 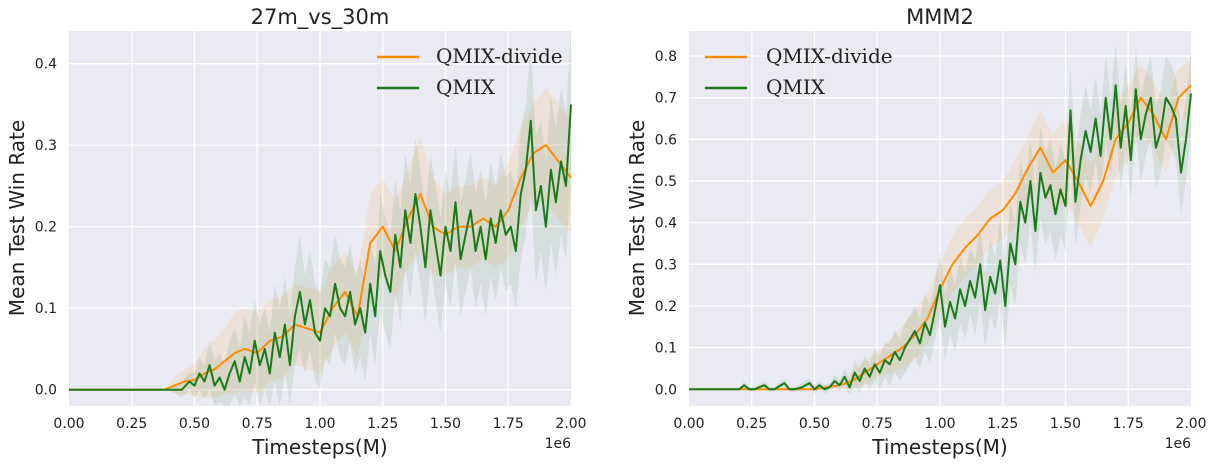 I want to click on legend-right: QMIX-divide QMIX, so click(x=799, y=71).